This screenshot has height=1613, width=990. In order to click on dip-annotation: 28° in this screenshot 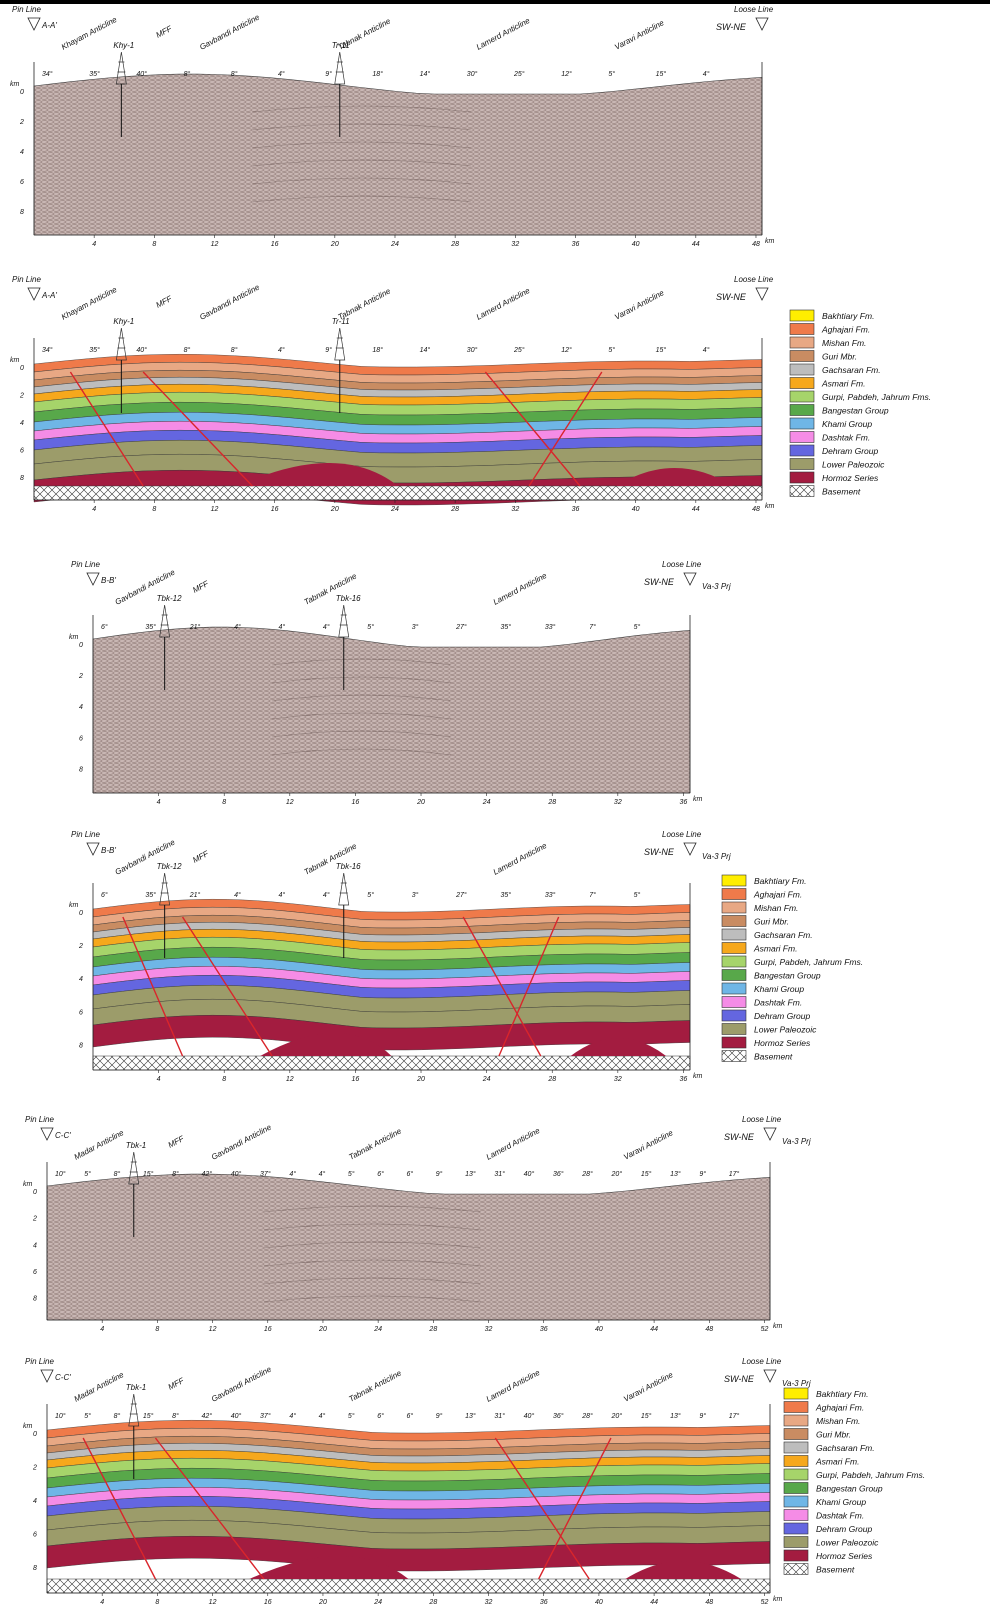, I will do `click(587, 1174)`.